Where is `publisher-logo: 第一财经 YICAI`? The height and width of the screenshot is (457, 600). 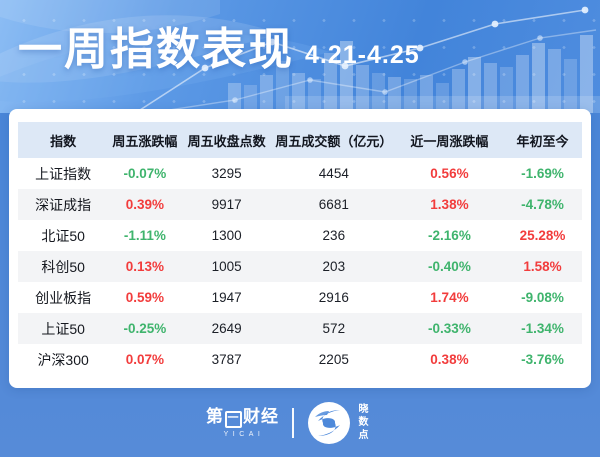 publisher-logo: 第一财经 YICAI is located at coordinates (242, 423).